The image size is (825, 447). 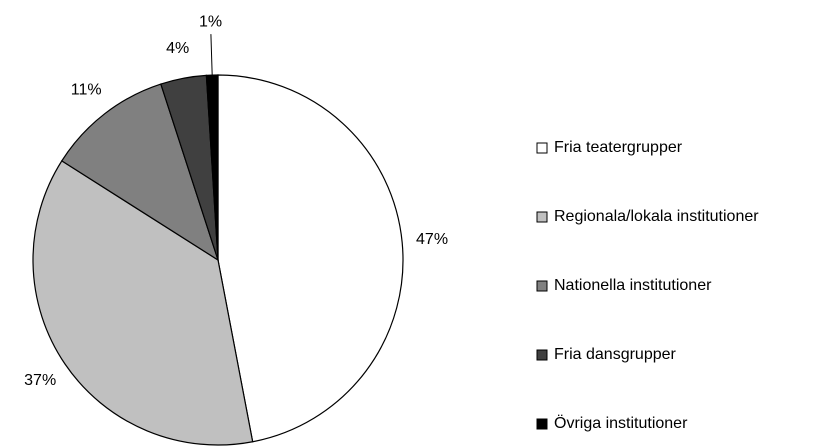 I want to click on data-label: 11%, so click(x=86, y=89).